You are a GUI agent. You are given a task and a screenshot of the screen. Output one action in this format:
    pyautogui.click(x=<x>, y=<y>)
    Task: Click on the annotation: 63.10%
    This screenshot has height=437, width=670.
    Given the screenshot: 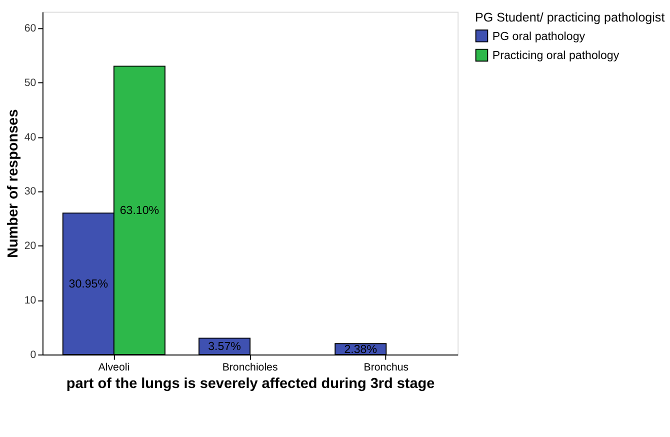 What is the action you would take?
    pyautogui.click(x=140, y=211)
    